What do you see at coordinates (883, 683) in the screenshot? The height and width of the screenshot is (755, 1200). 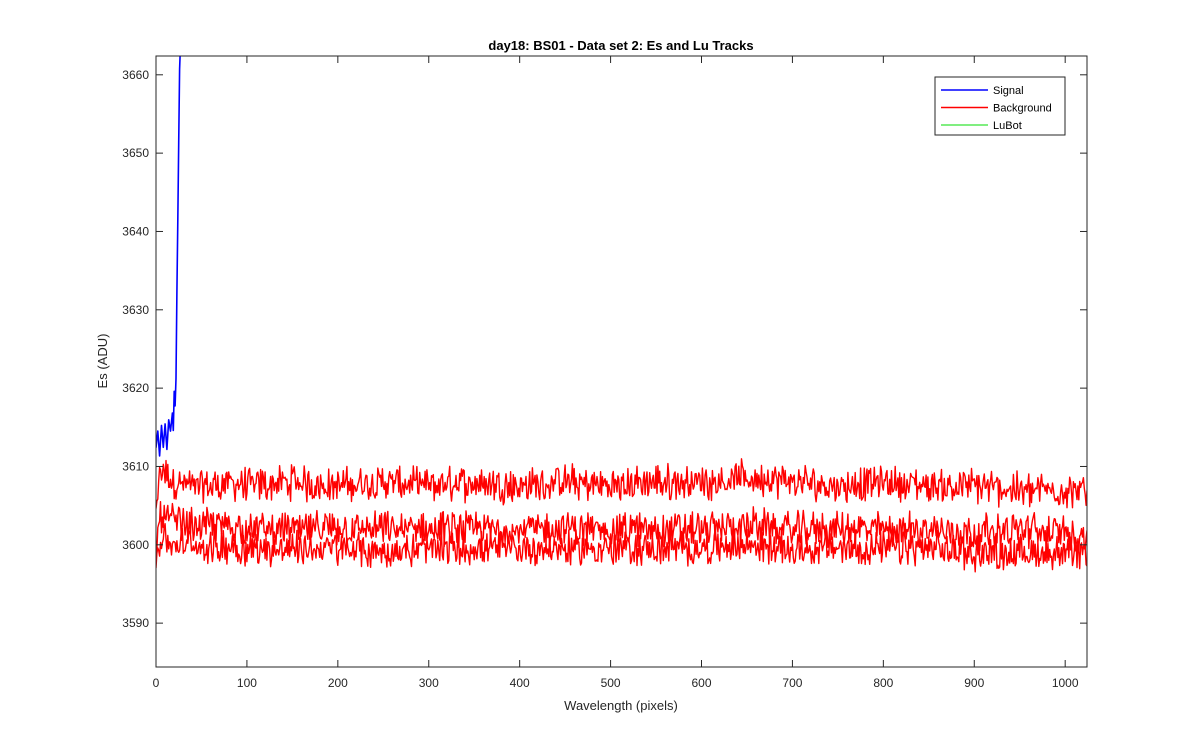 I see `x-tick-label: 800` at bounding box center [883, 683].